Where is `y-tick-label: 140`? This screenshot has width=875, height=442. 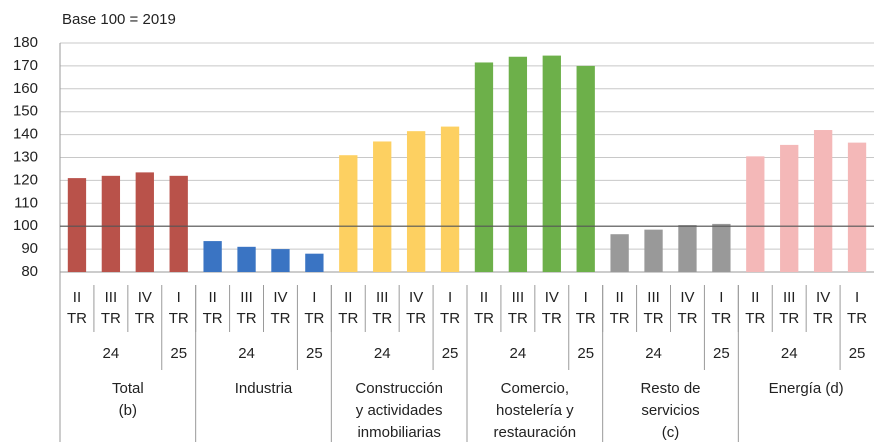 y-tick-label: 140 is located at coordinates (25, 134).